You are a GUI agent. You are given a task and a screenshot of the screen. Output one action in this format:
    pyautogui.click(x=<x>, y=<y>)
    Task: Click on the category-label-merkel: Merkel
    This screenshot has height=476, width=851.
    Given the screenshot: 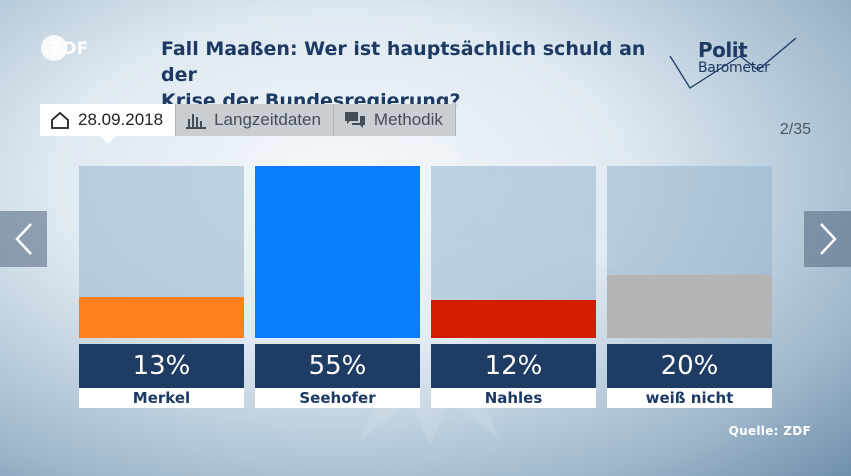 What is the action you would take?
    pyautogui.click(x=161, y=398)
    